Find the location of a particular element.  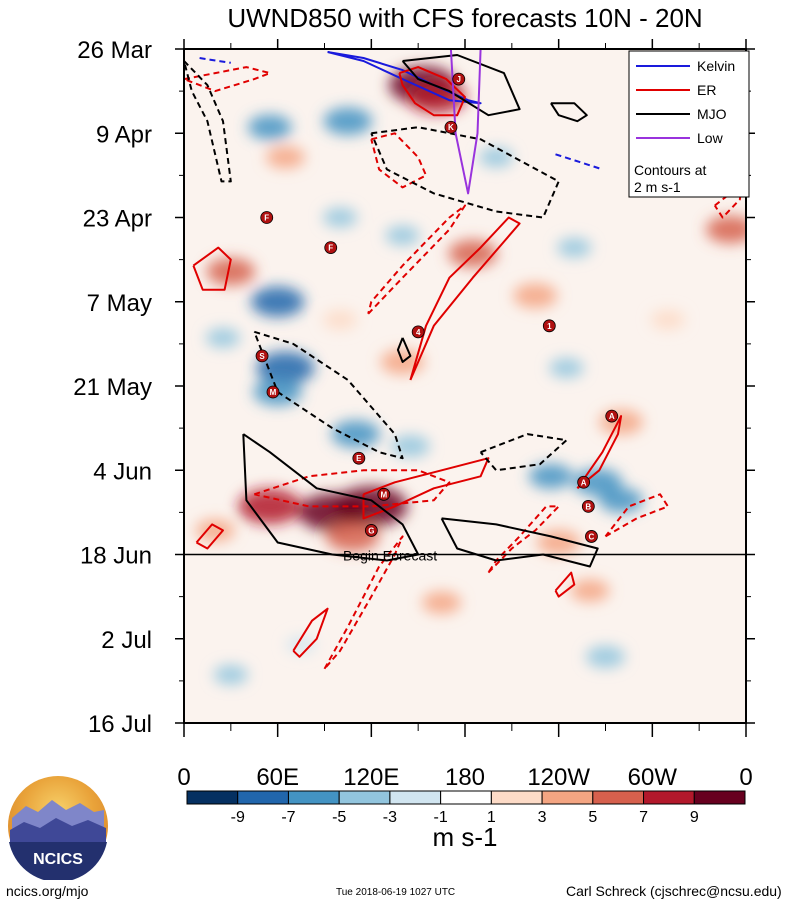

storm-marker: S is located at coordinates (262, 356).